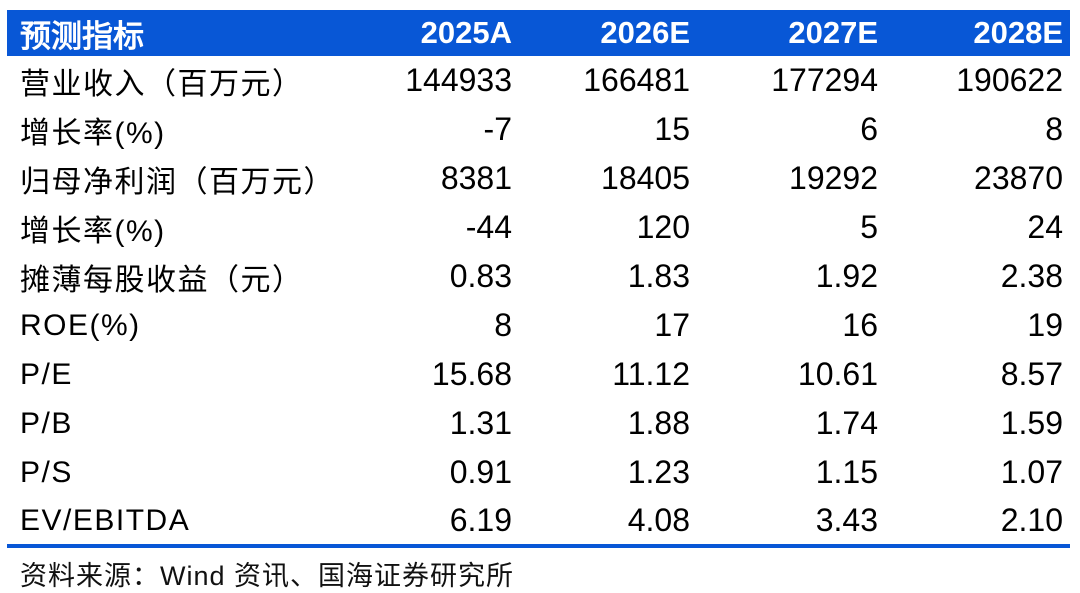  What do you see at coordinates (601, 33) in the screenshot?
I see `header-col-year-2: 2026E` at bounding box center [601, 33].